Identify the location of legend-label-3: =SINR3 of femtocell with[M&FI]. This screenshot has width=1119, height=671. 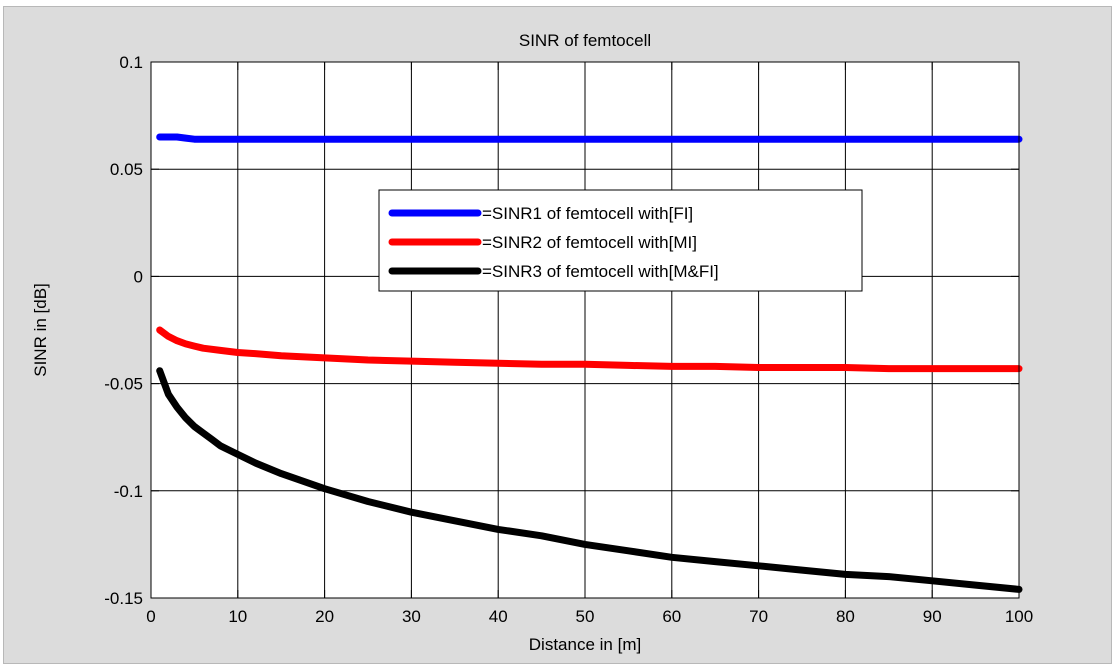
(600, 271).